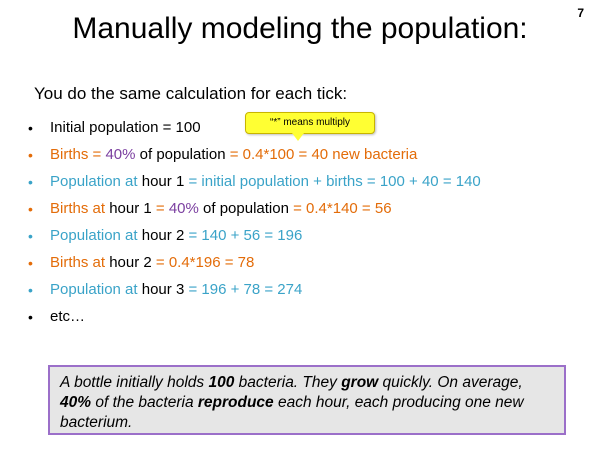 The width and height of the screenshot is (600, 450). I want to click on problem-bold-text: grow, so click(360, 382).